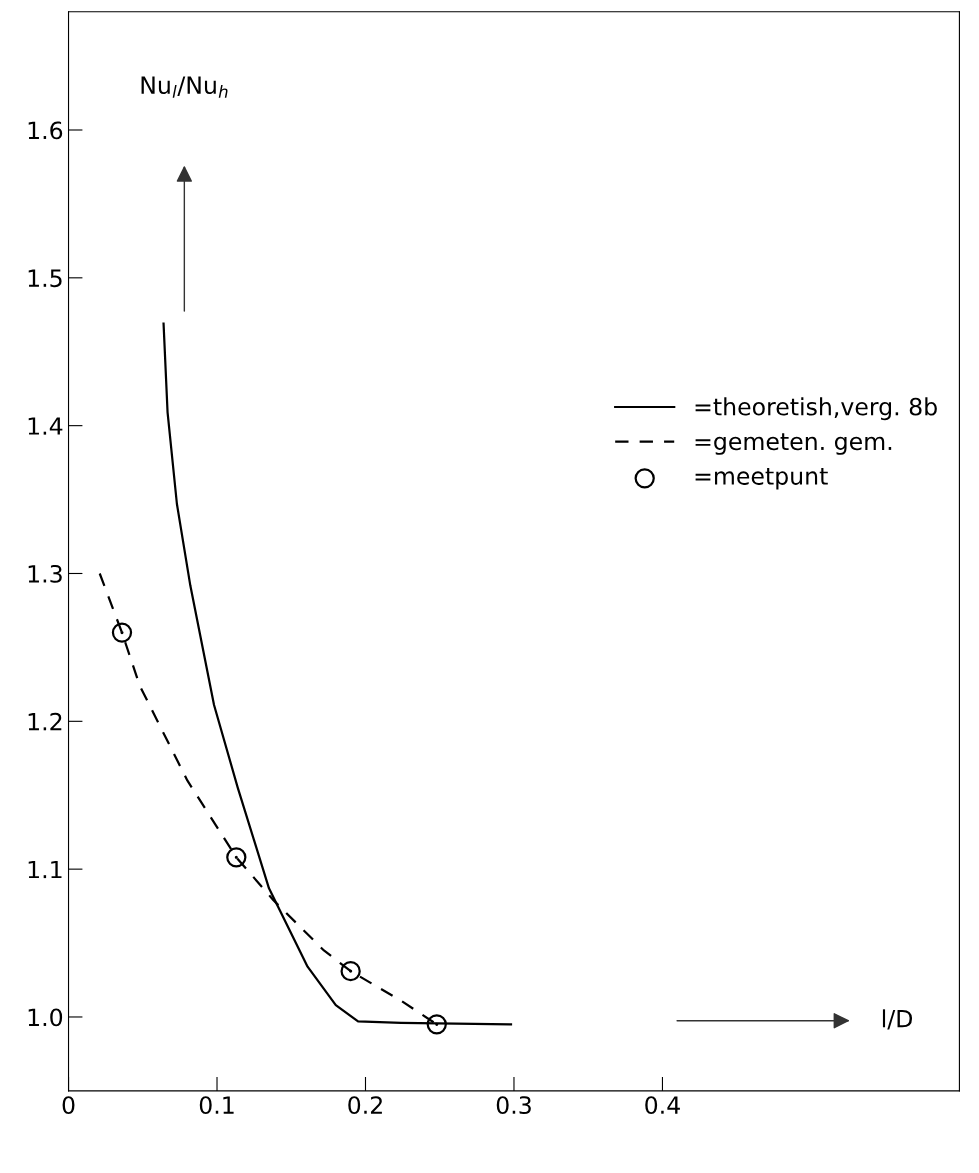 The width and height of the screenshot is (979, 1173). I want to click on y-tick-label: 1.2, so click(45, 721).